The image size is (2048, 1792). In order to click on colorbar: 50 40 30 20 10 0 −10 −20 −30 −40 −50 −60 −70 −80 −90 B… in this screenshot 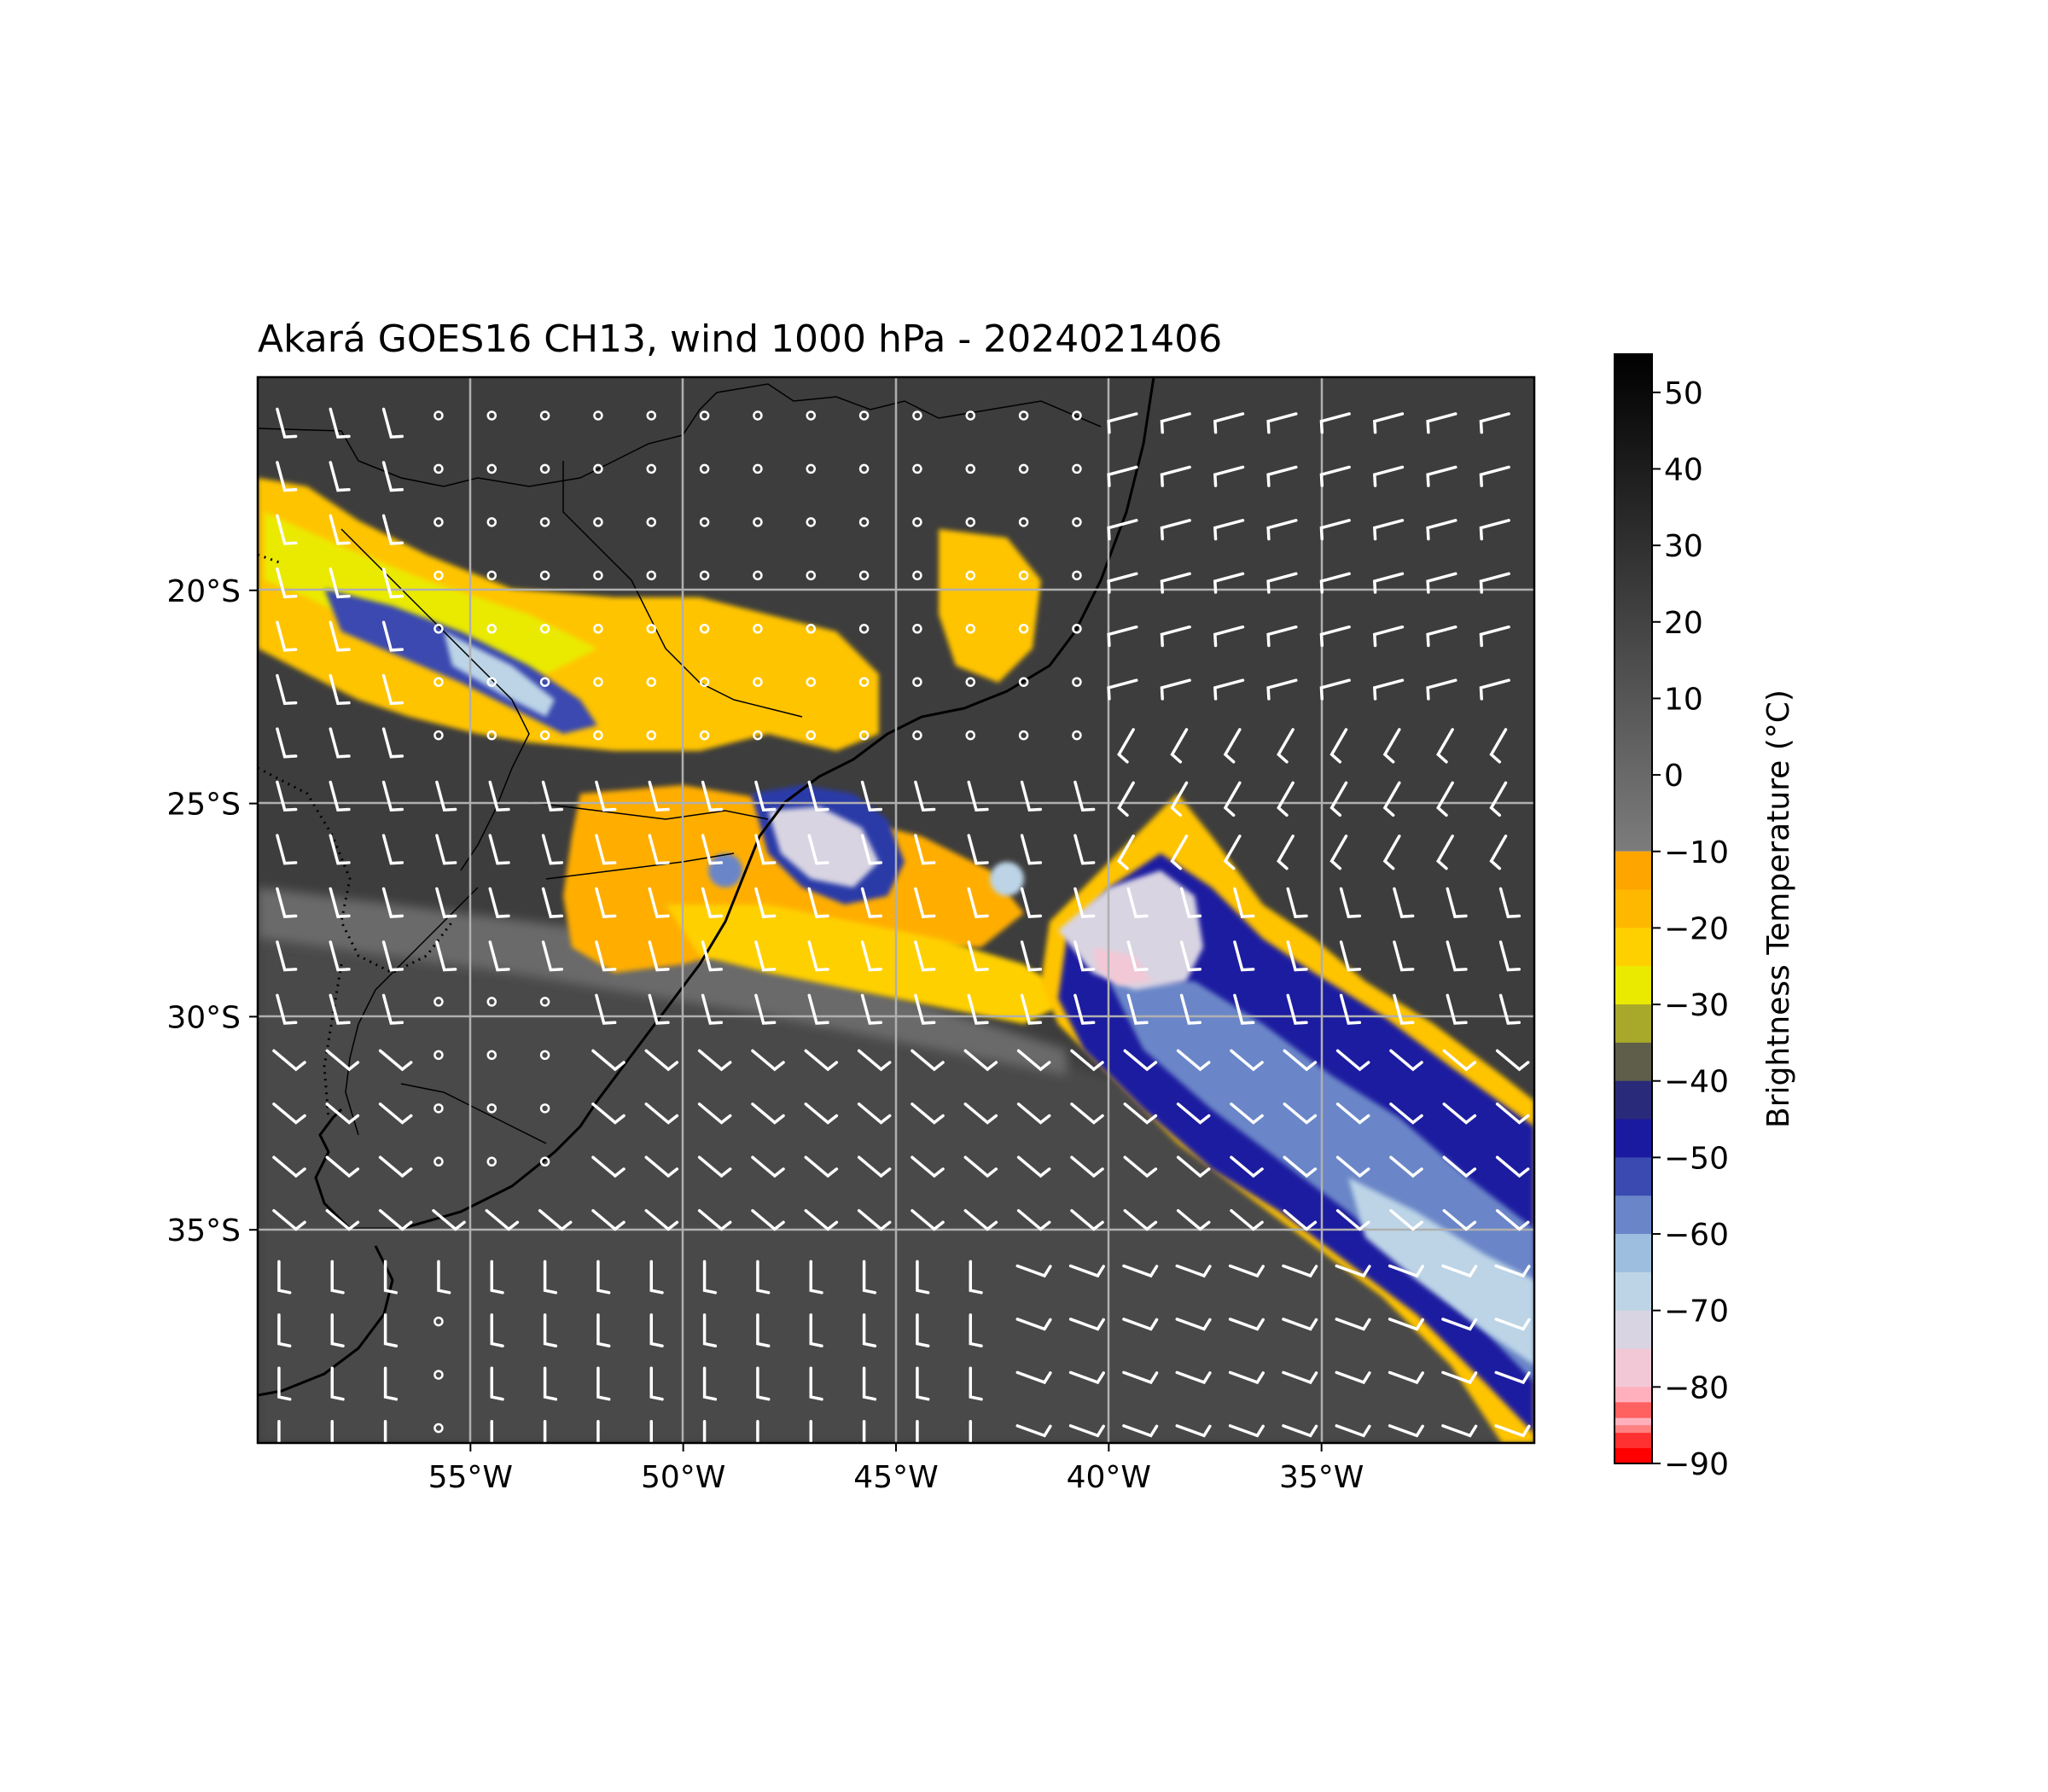, I will do `click(1705, 918)`.